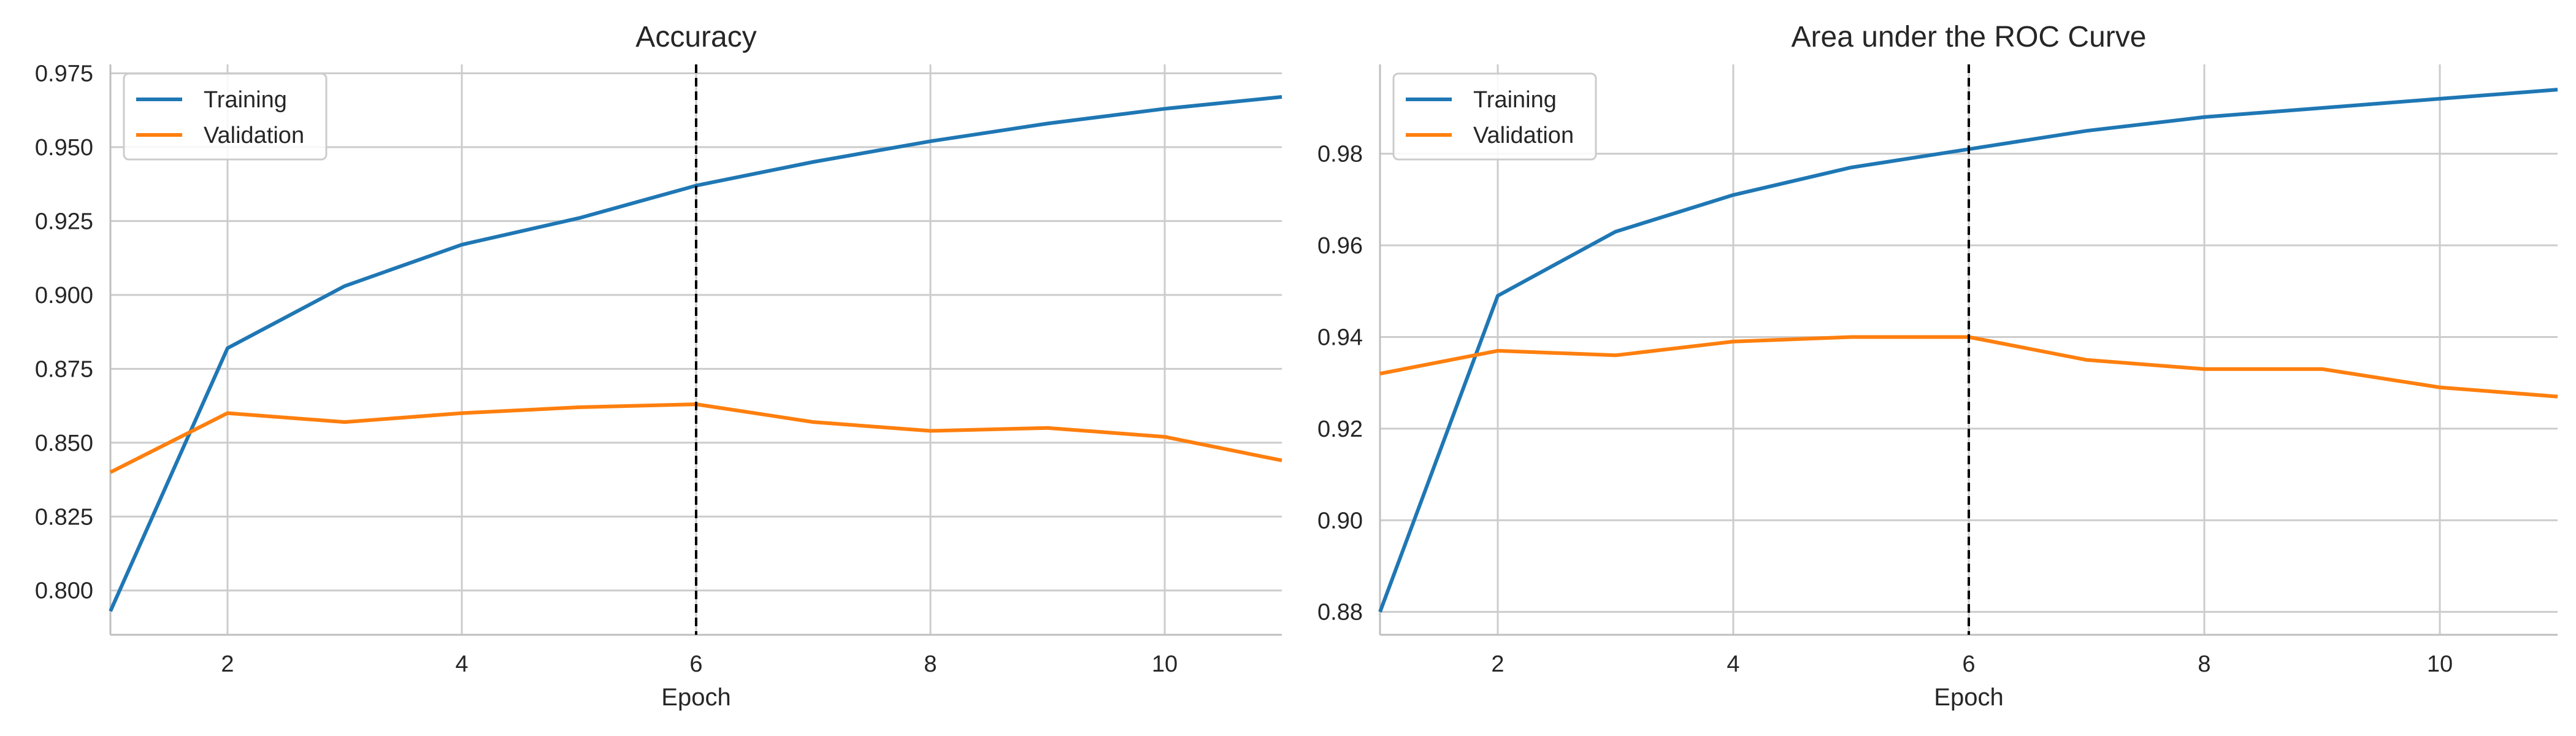 This screenshot has width=2576, height=736. I want to click on y-tick-label: 0.925, so click(64, 221).